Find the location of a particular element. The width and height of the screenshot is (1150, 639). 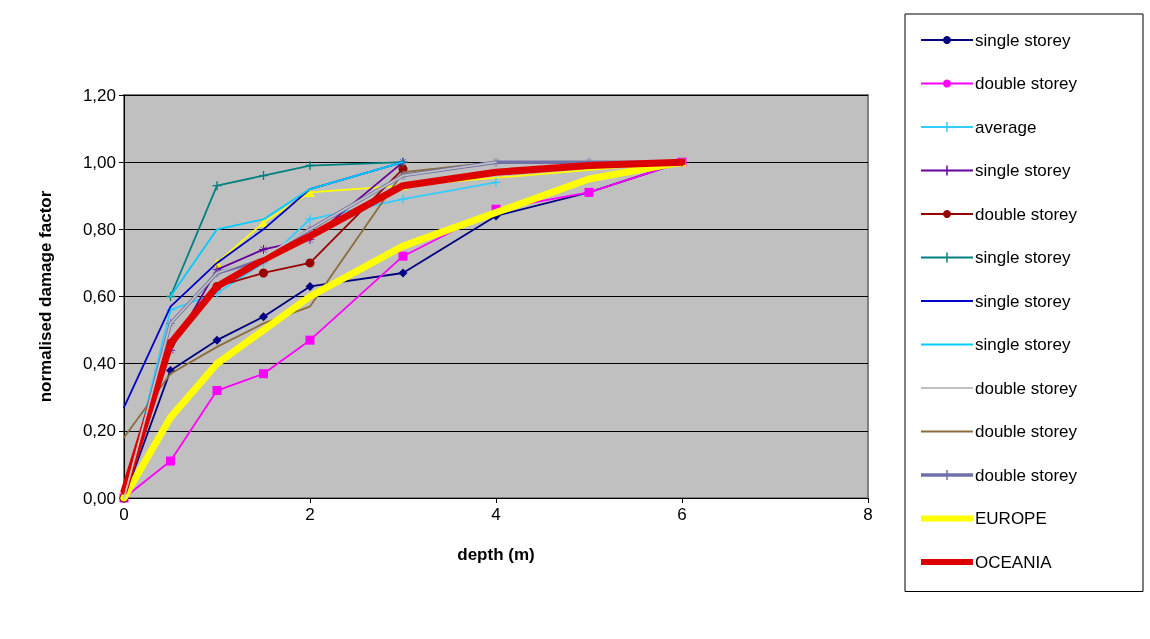

legend-label: average is located at coordinates (1006, 127).